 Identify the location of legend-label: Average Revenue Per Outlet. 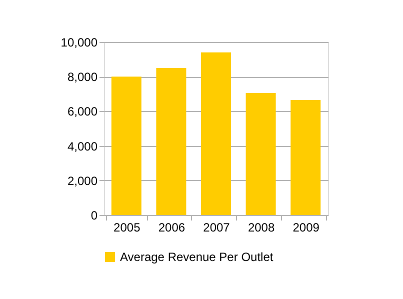
(197, 257).